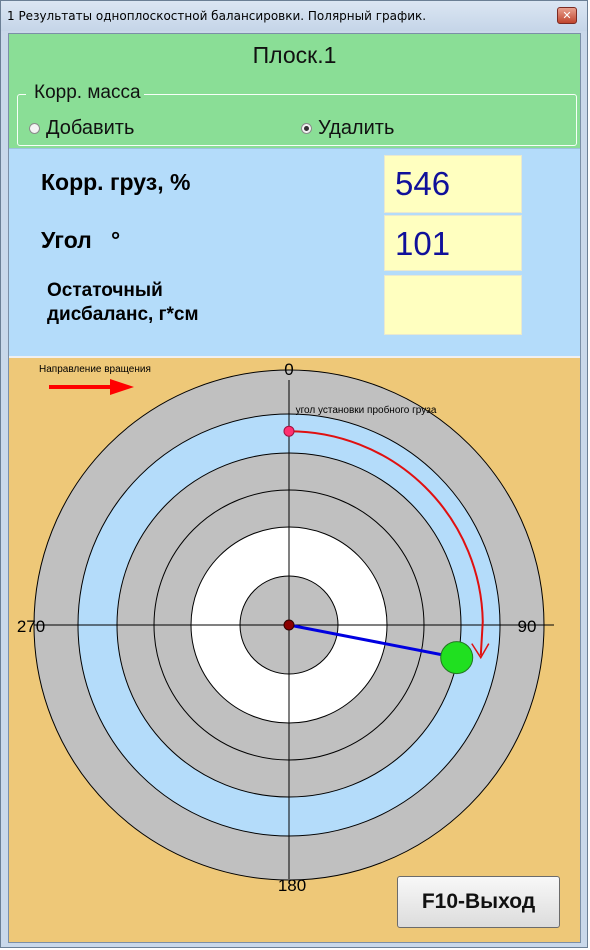 Image resolution: width=590 pixels, height=950 pixels. I want to click on angle-label-text: Угол, so click(66, 240).